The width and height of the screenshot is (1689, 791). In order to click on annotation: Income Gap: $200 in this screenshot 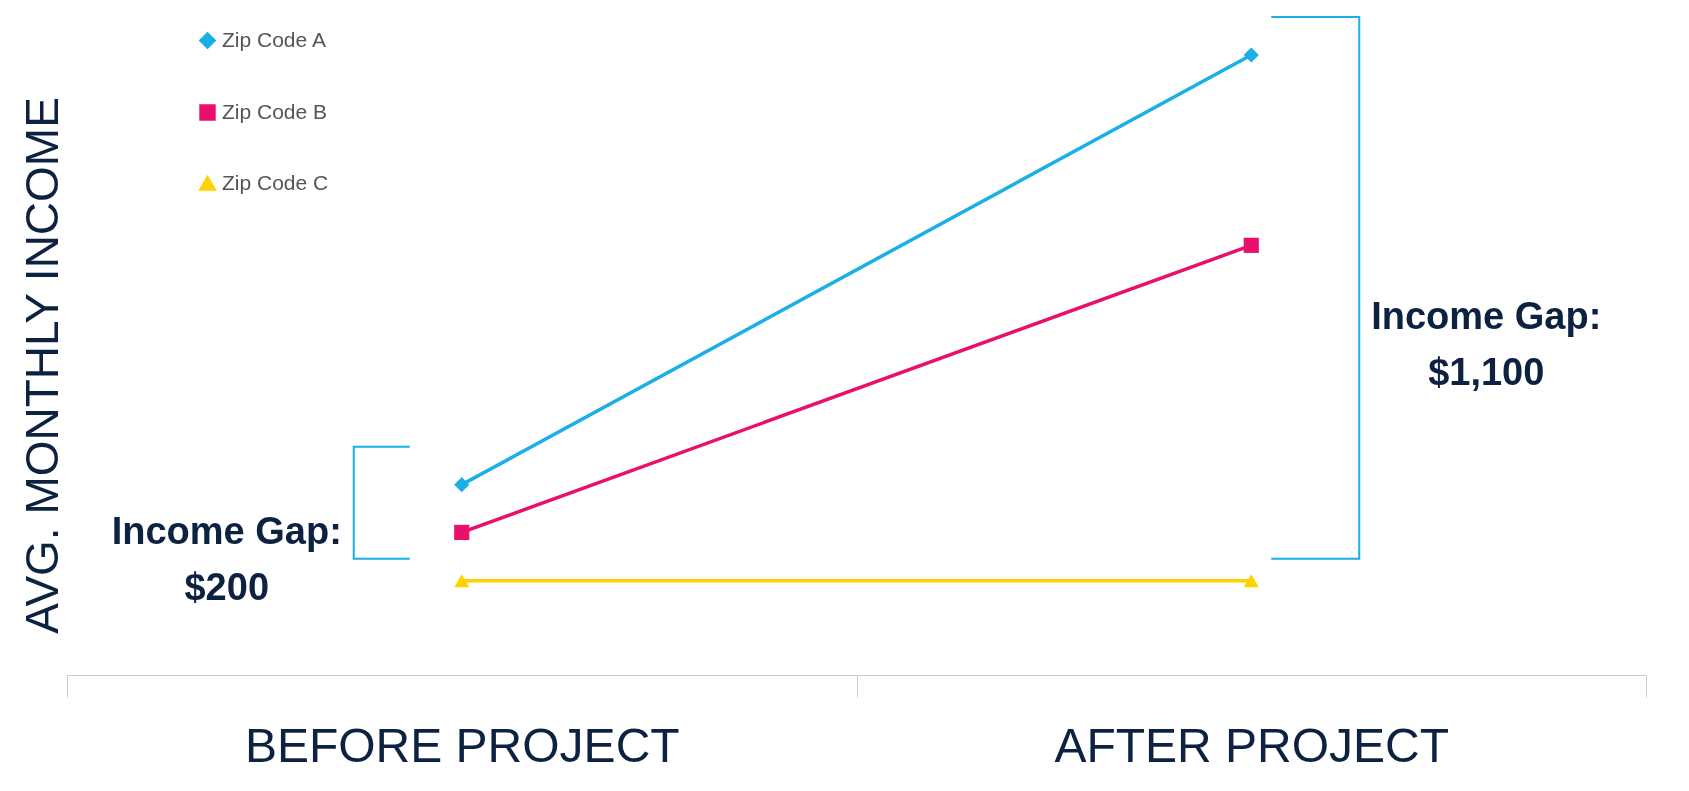, I will do `click(226, 558)`.